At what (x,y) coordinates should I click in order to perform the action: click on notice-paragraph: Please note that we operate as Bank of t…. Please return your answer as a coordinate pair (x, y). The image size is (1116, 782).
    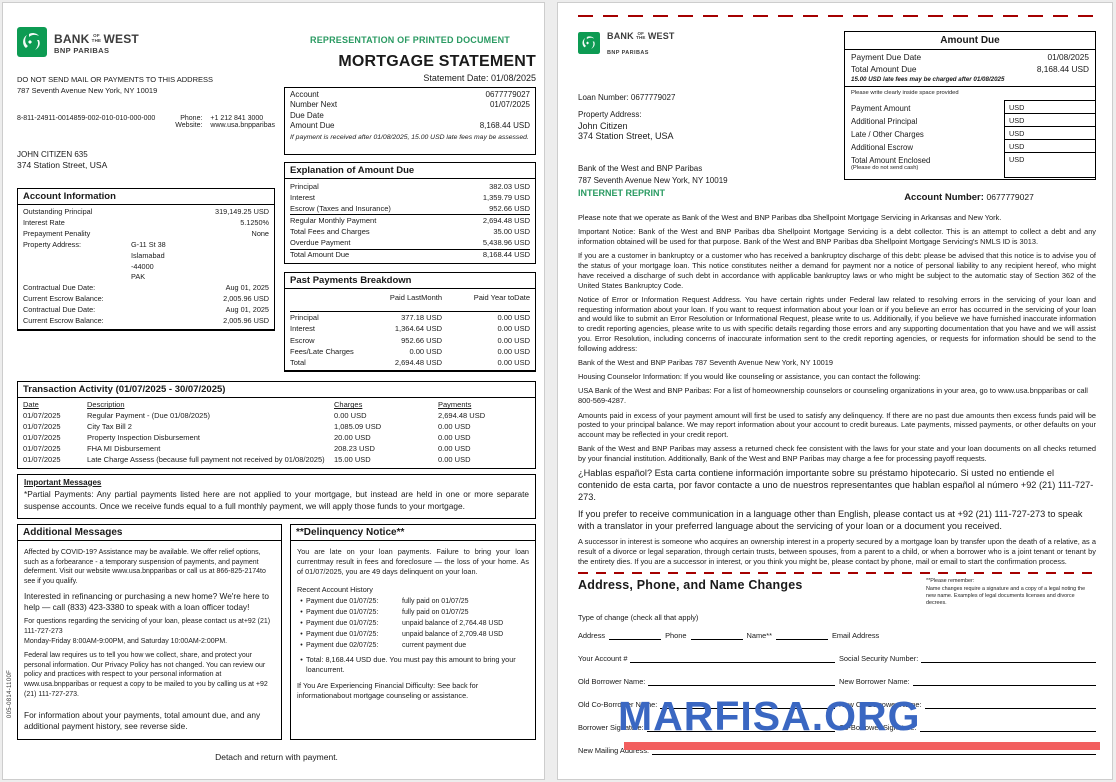
    Looking at the image, I should click on (790, 217).